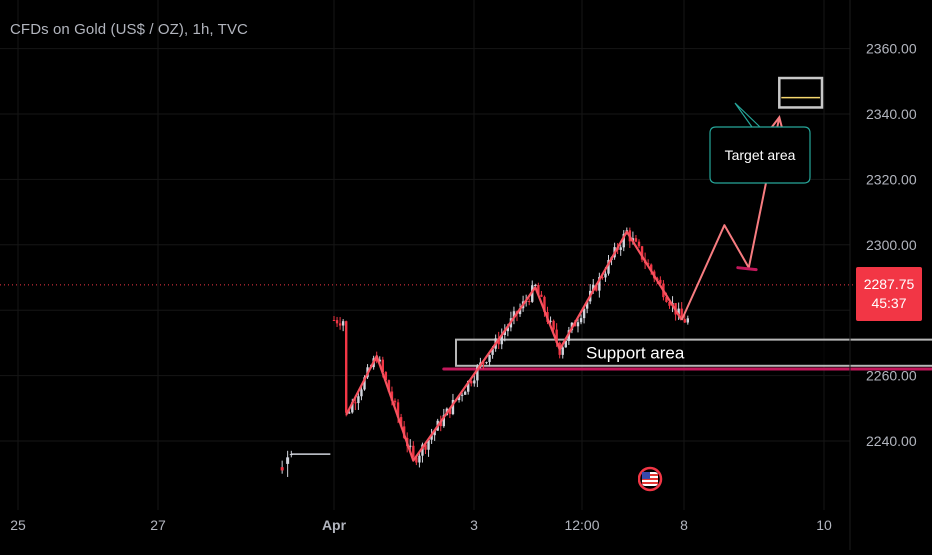  Describe the element at coordinates (129, 29) in the screenshot. I see `symbol-title: CFDs on Gold (US$ / OZ), 1h, TVC` at that location.